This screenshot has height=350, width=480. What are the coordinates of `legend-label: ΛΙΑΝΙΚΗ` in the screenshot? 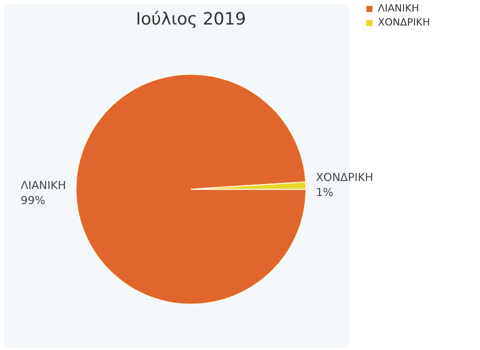 It's located at (399, 9).